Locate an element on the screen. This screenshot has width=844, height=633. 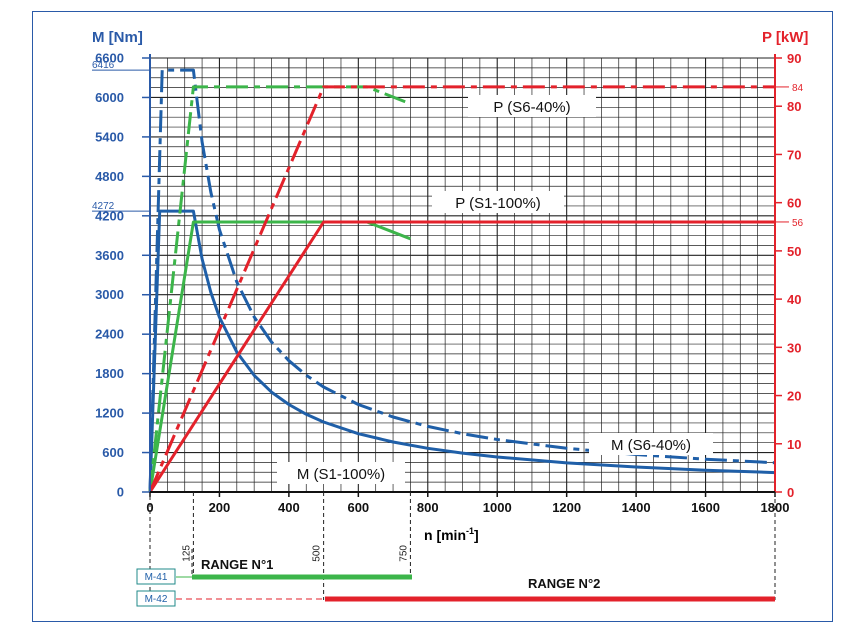
m42-badge is located at coordinates (156, 598).